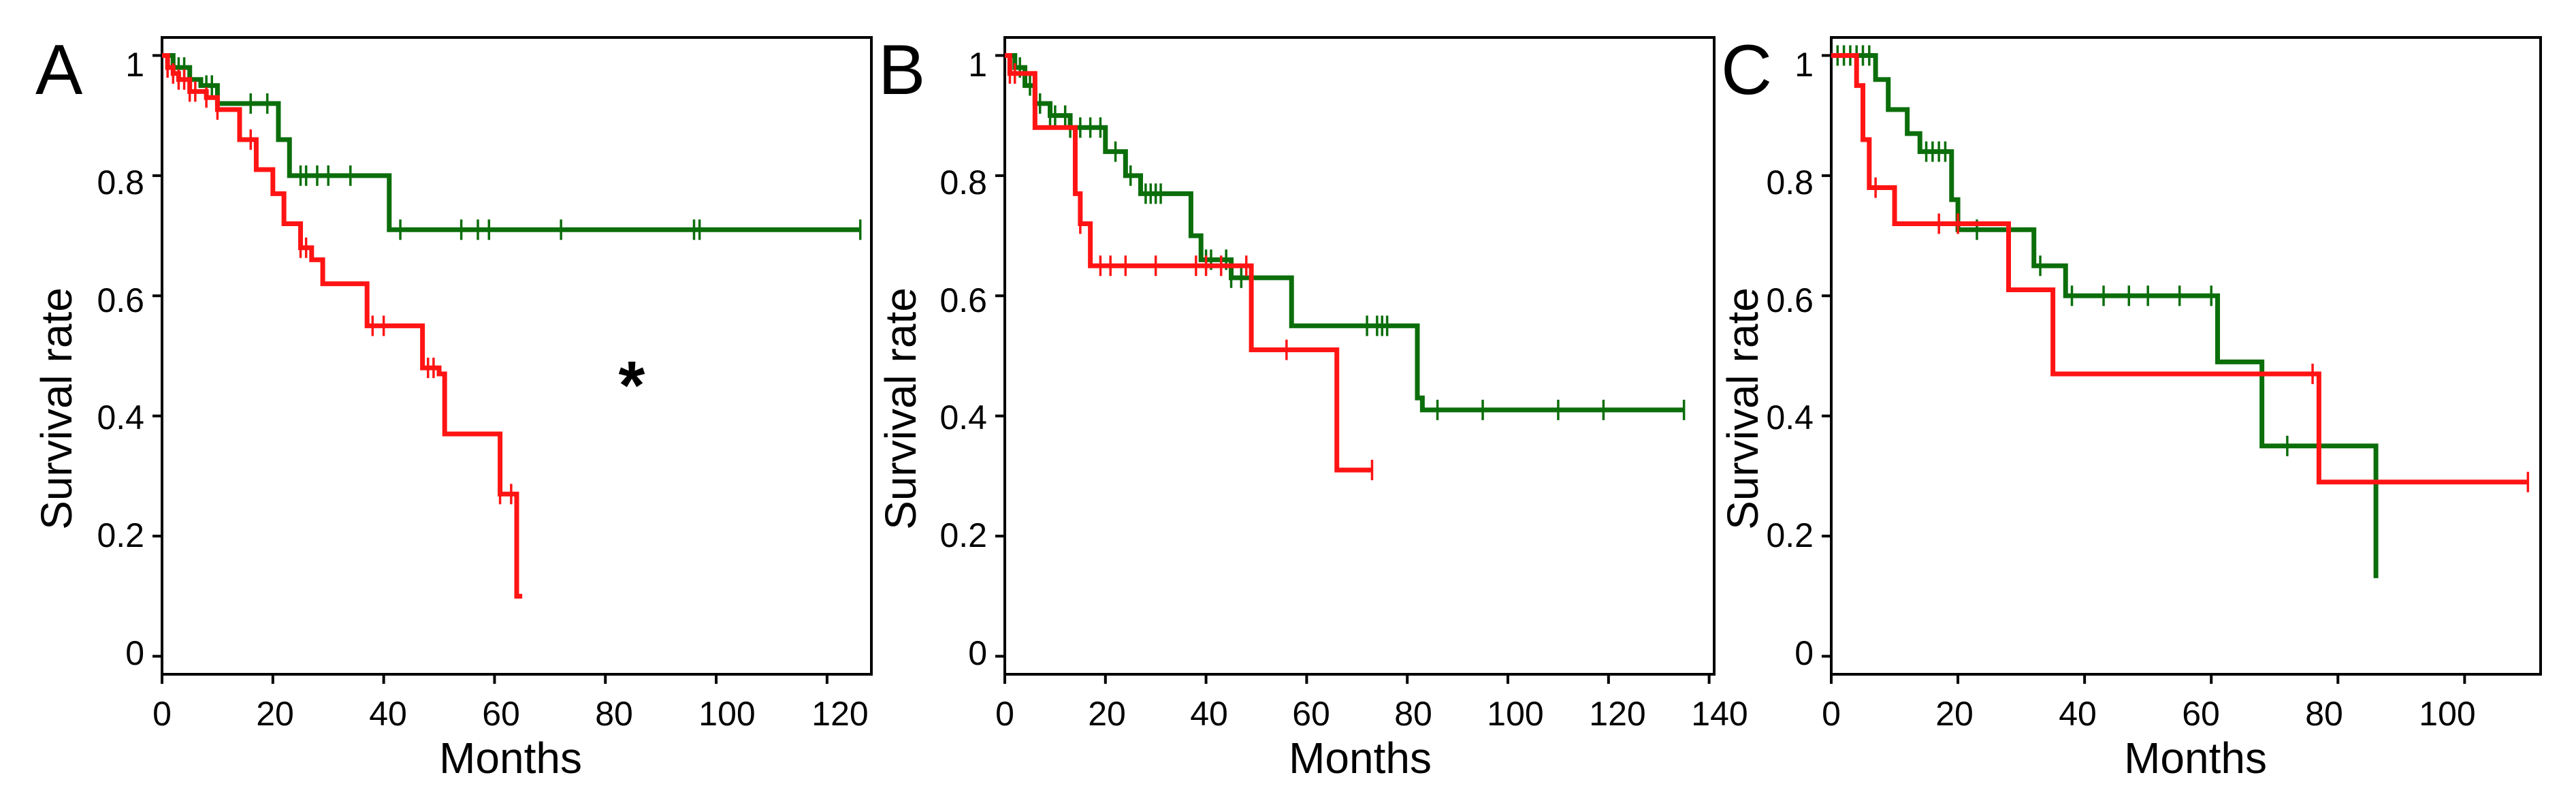  Describe the element at coordinates (2447, 714) in the screenshot. I see `panel-c-x-tick-label: 100` at that location.